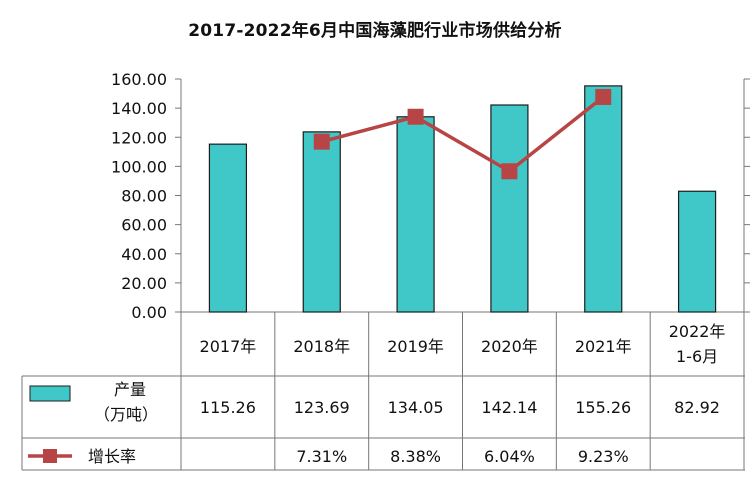  I want to click on legend-series-name: （万吨）, so click(126, 414).